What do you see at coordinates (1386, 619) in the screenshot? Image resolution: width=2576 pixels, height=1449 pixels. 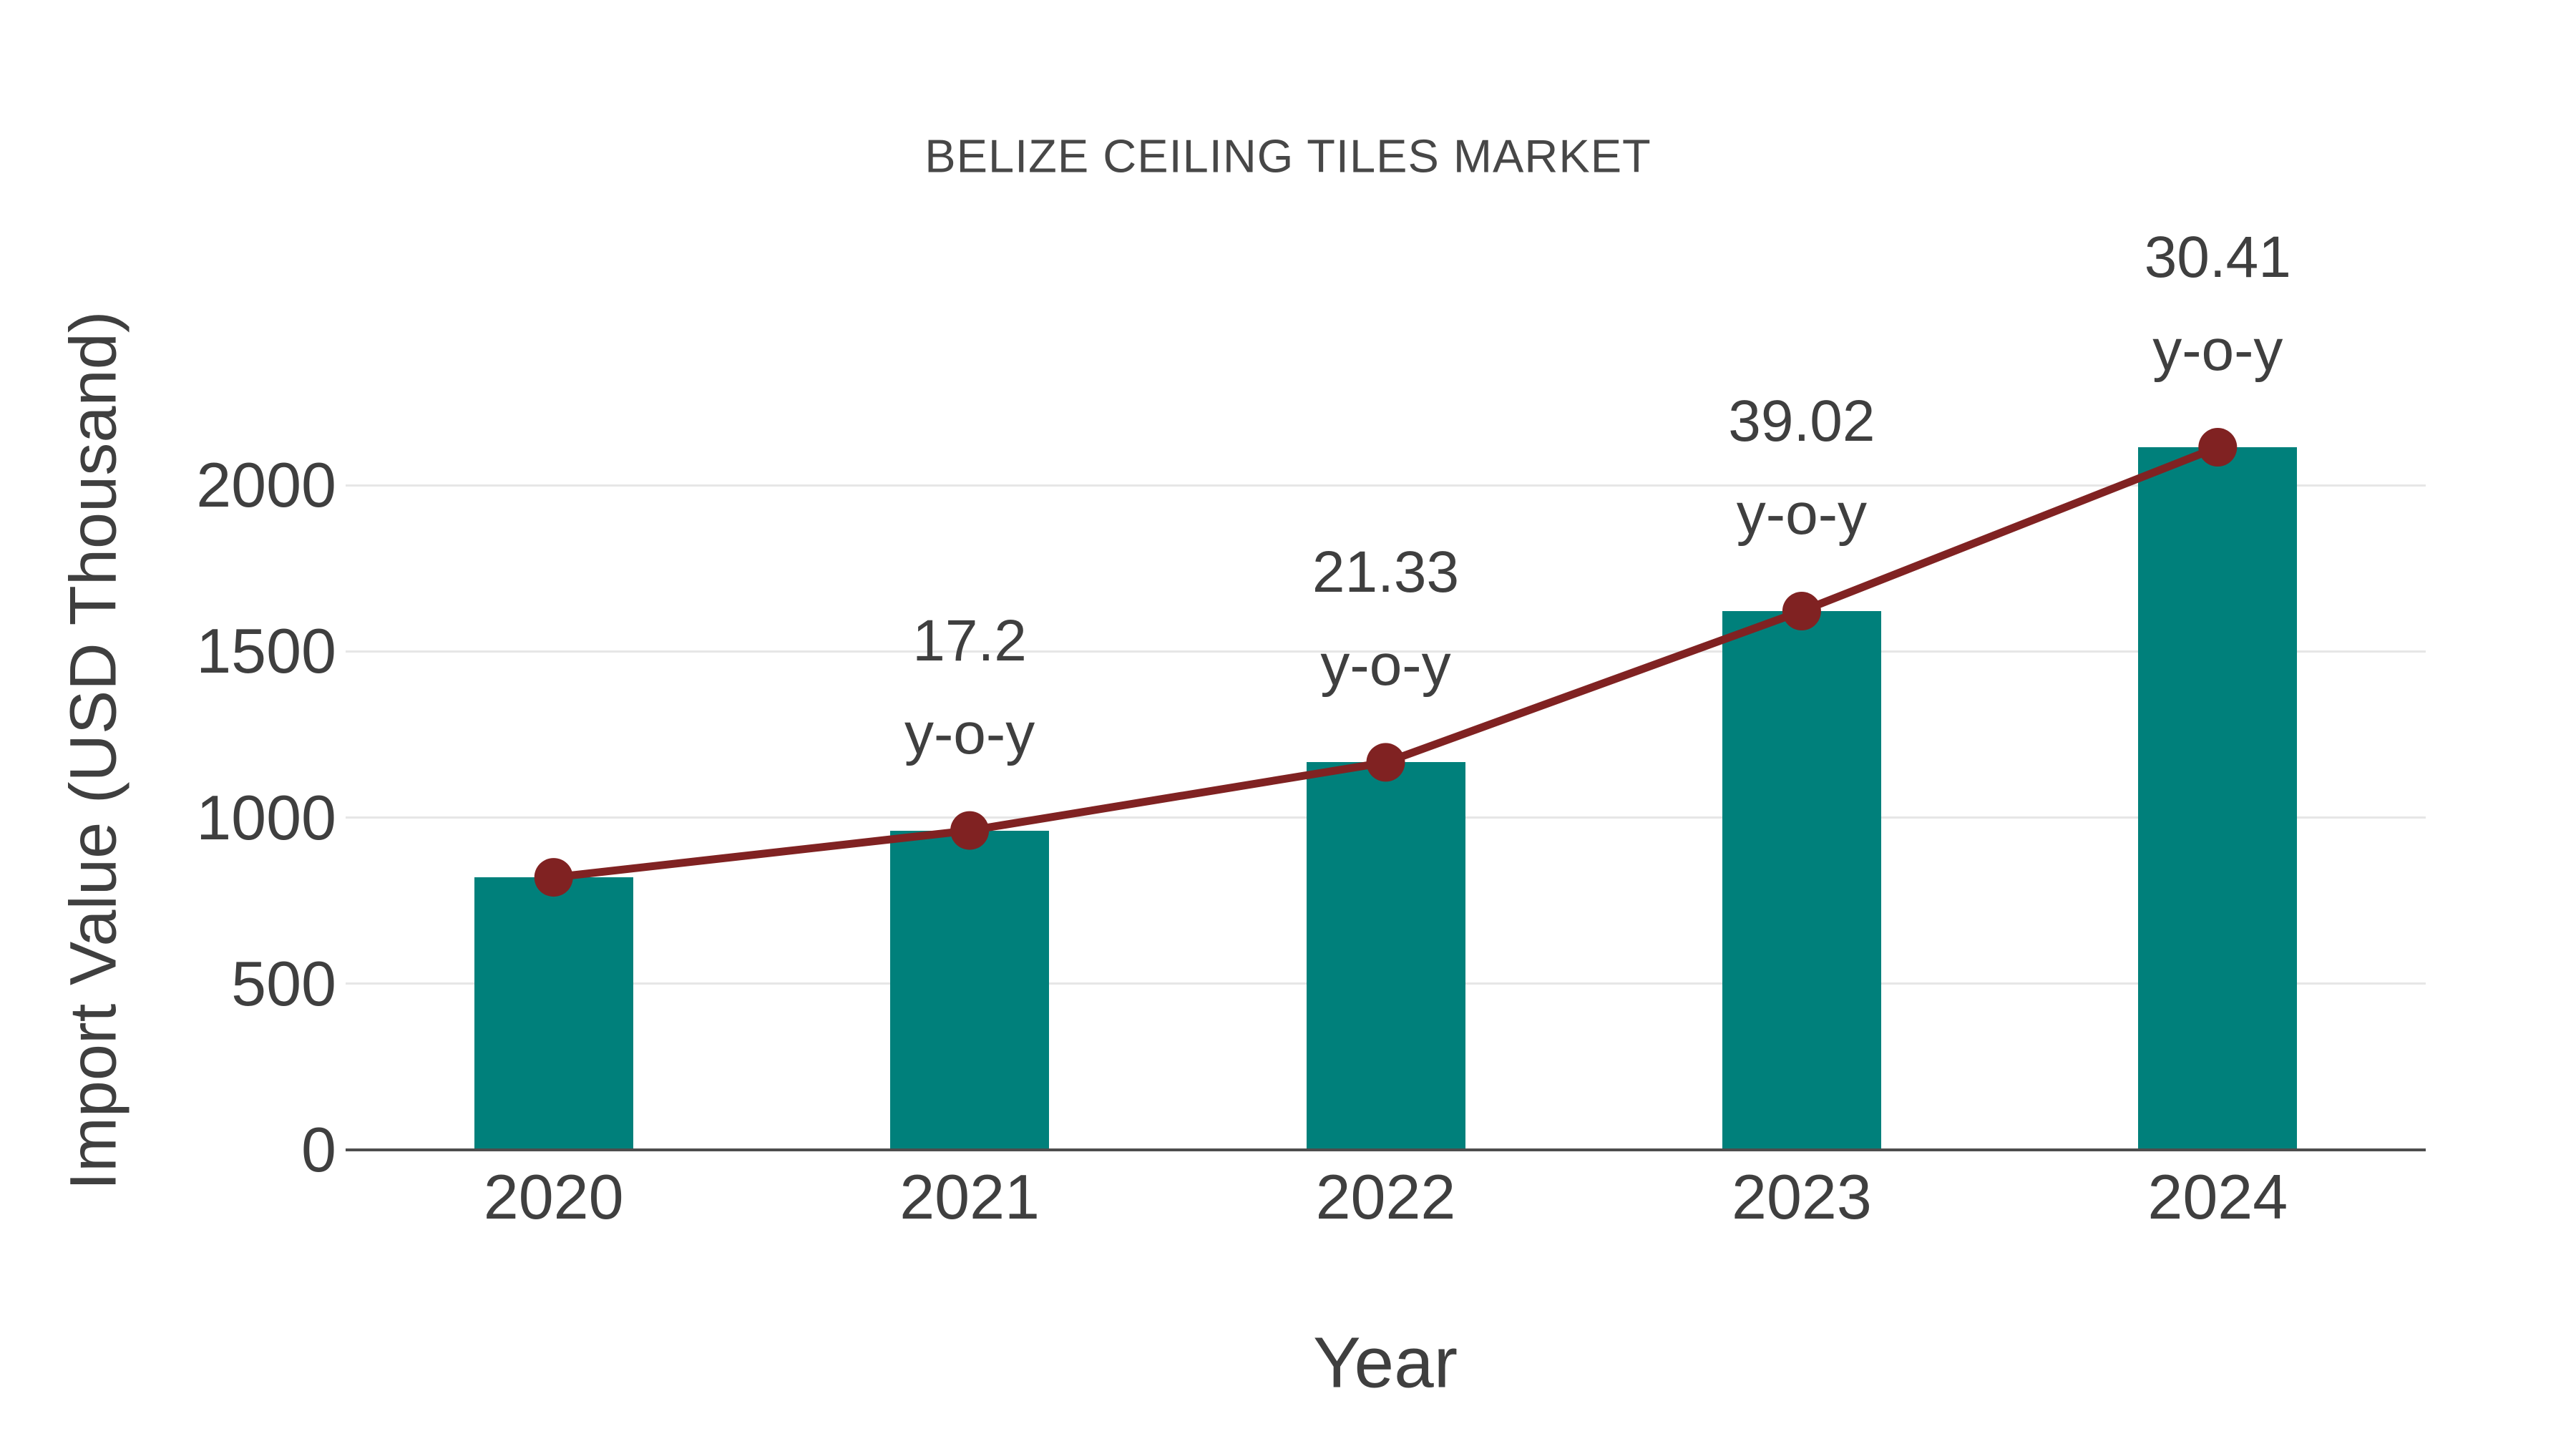 I see `yoy-annotation-2022: 21.33 y-o-y` at bounding box center [1386, 619].